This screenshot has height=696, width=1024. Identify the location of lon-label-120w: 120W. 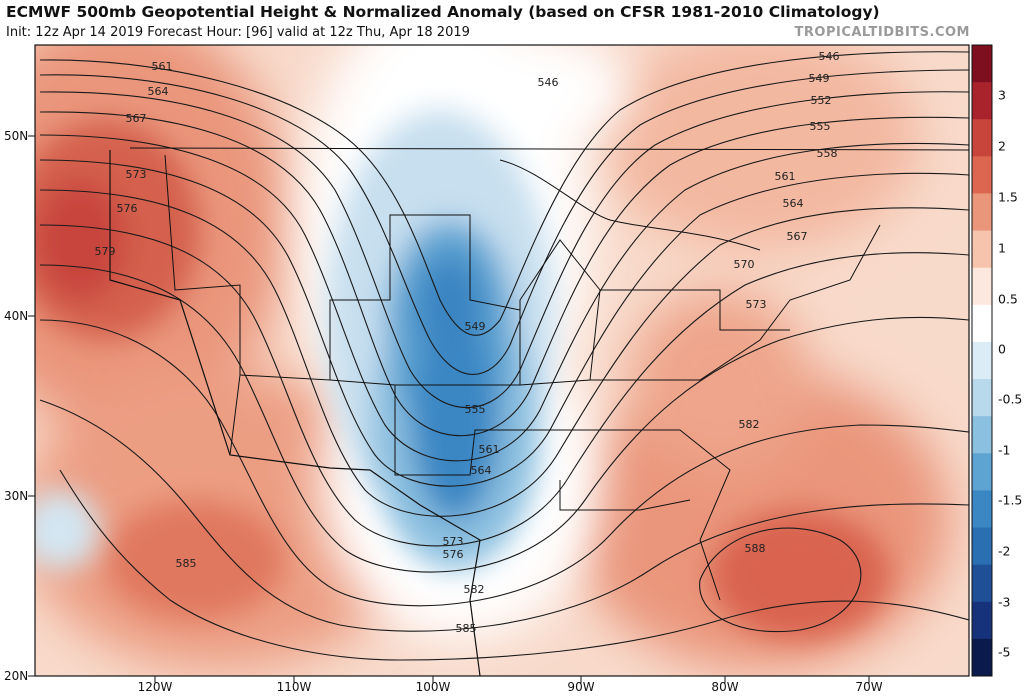
(155, 687).